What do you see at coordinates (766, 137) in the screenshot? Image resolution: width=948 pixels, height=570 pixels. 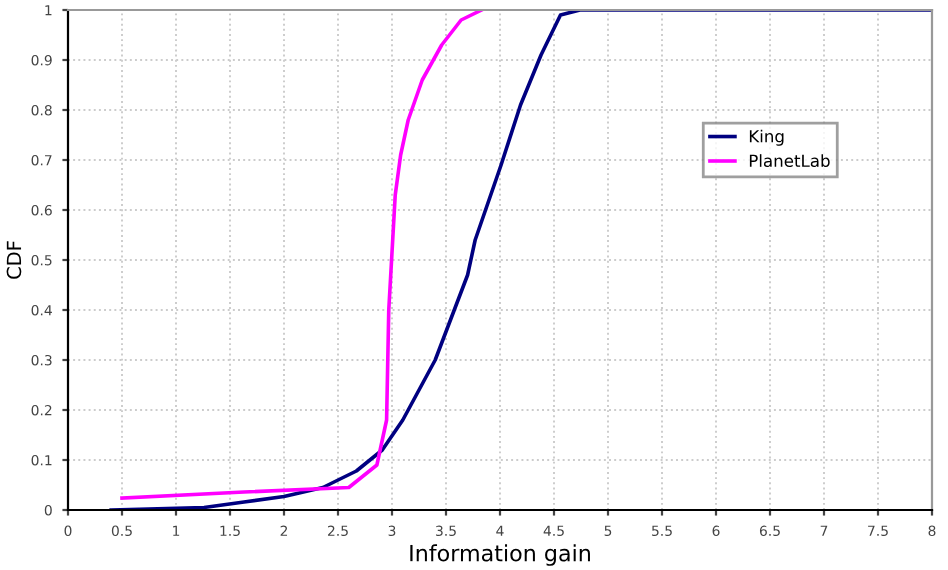 I see `legend-label: King` at bounding box center [766, 137].